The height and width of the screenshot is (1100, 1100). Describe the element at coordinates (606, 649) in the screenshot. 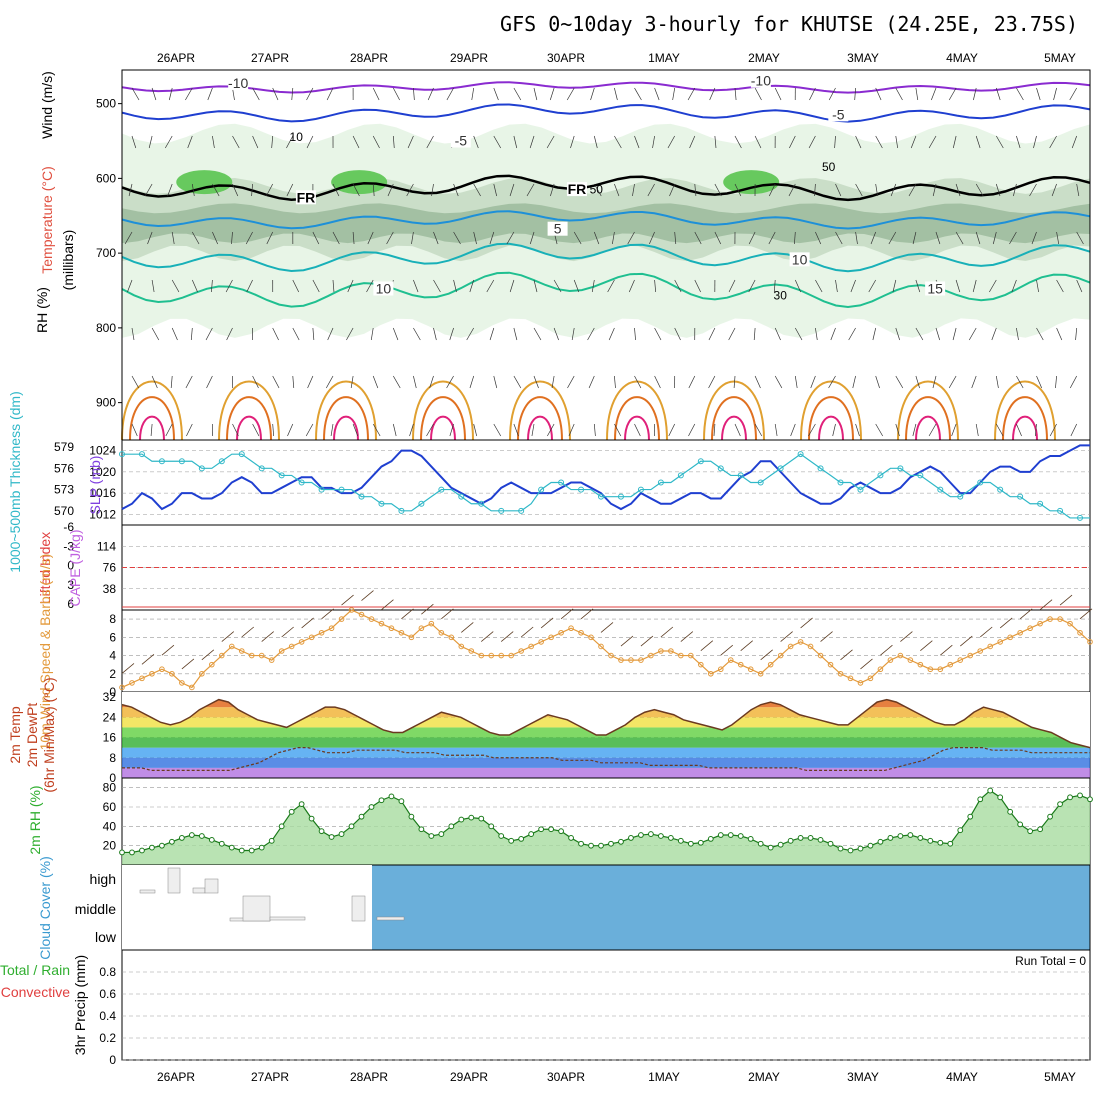

I see `wind-series-line` at that location.